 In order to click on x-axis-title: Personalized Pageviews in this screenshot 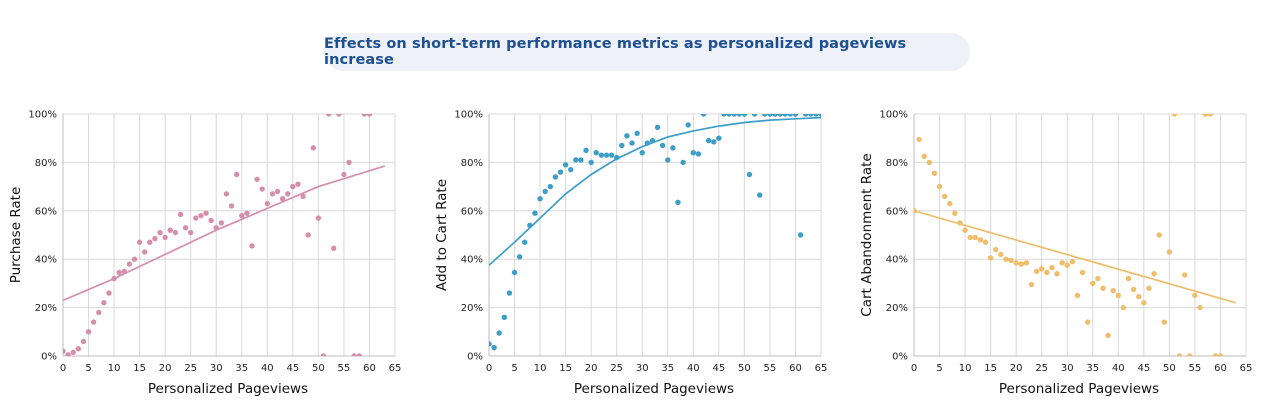, I will do `click(228, 389)`.